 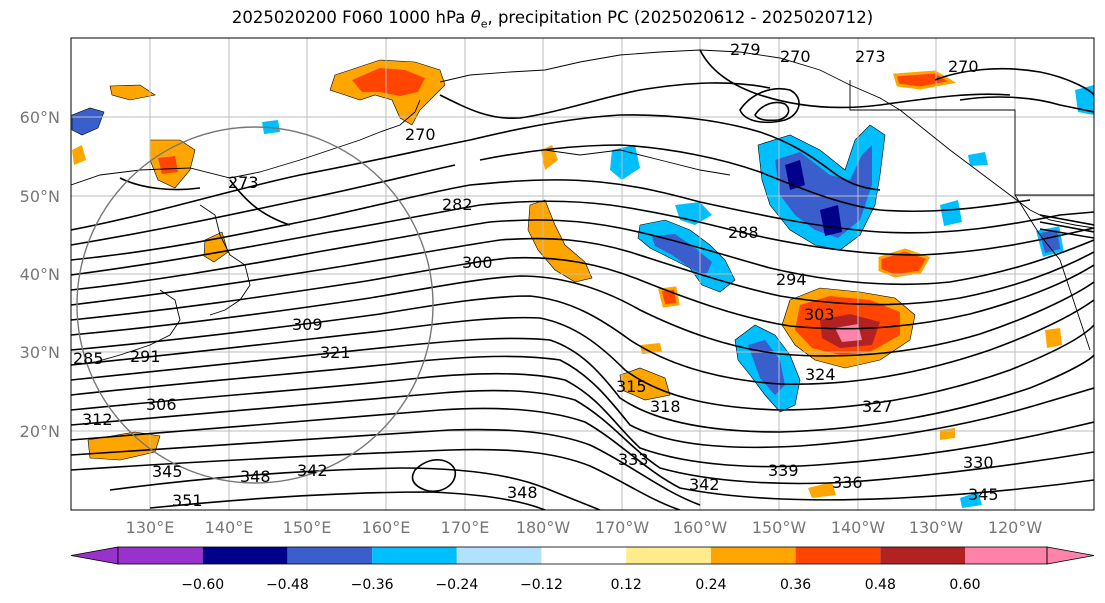 I want to click on lon-label: 150°E, so click(x=307, y=527).